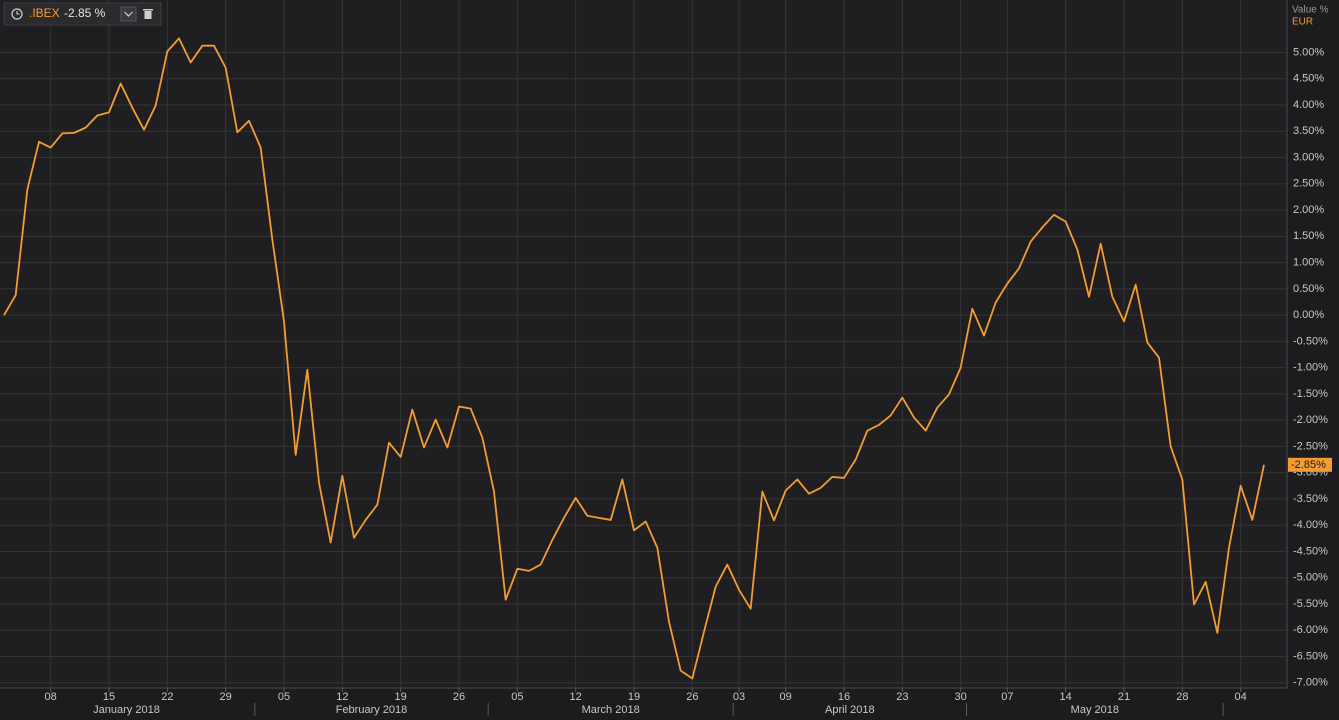 The width and height of the screenshot is (1339, 720). I want to click on y-tick-label: -7.00%, so click(1310, 683).